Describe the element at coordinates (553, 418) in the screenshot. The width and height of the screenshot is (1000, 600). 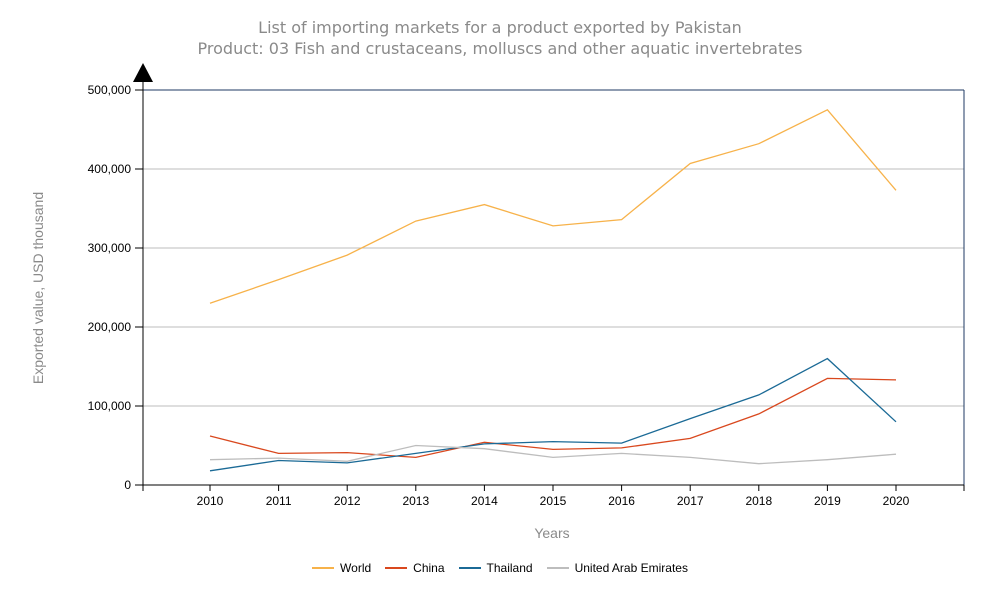
I see `series-line-china` at that location.